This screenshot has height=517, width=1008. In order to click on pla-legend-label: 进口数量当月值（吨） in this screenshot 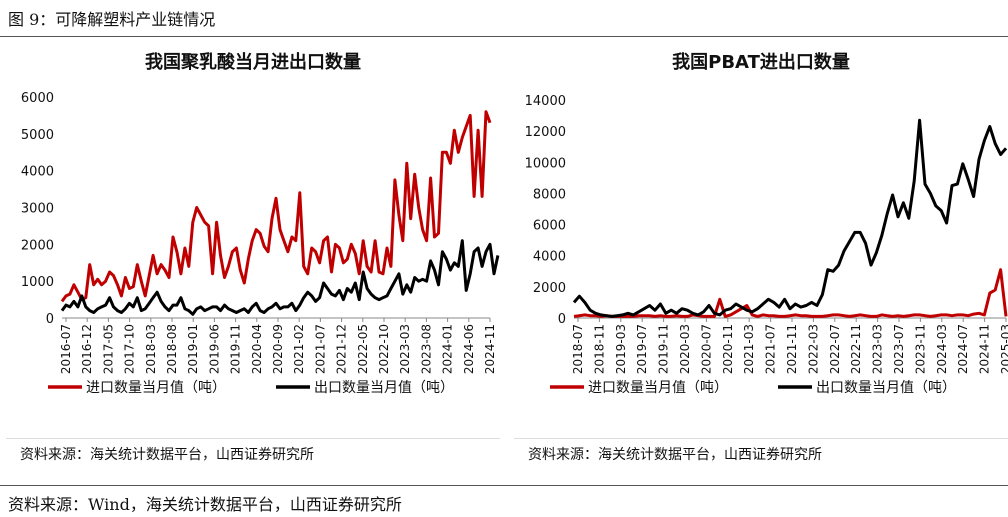, I will do `click(156, 388)`.